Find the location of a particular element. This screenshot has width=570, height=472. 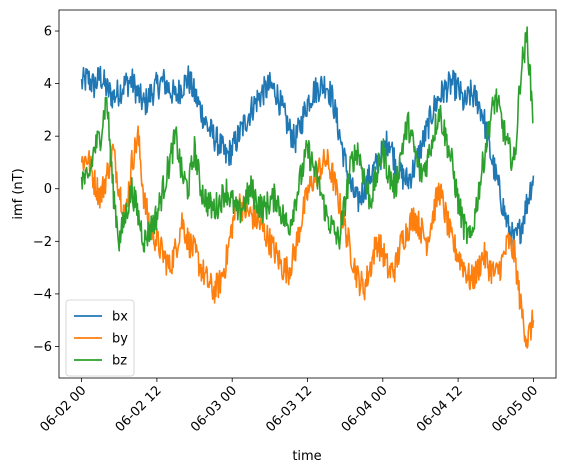

legend-label-bz: bz is located at coordinates (119, 361).